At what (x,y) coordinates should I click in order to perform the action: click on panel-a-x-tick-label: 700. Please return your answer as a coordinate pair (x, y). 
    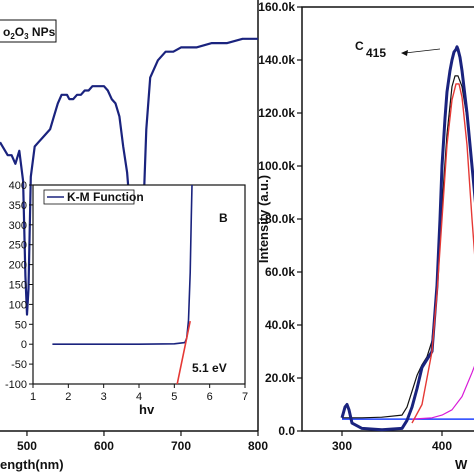
    Looking at the image, I should click on (181, 446).